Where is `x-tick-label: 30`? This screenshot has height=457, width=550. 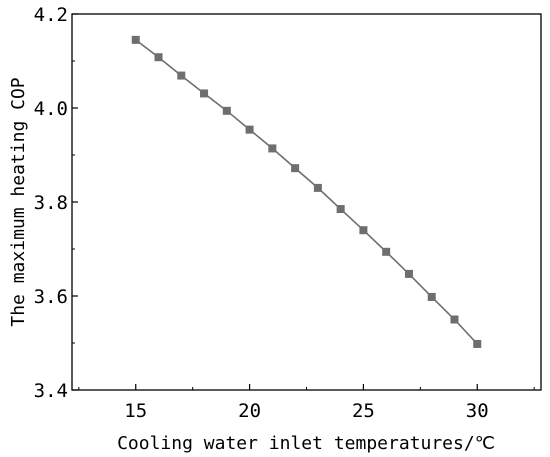 x-tick-label: 30 is located at coordinates (477, 411).